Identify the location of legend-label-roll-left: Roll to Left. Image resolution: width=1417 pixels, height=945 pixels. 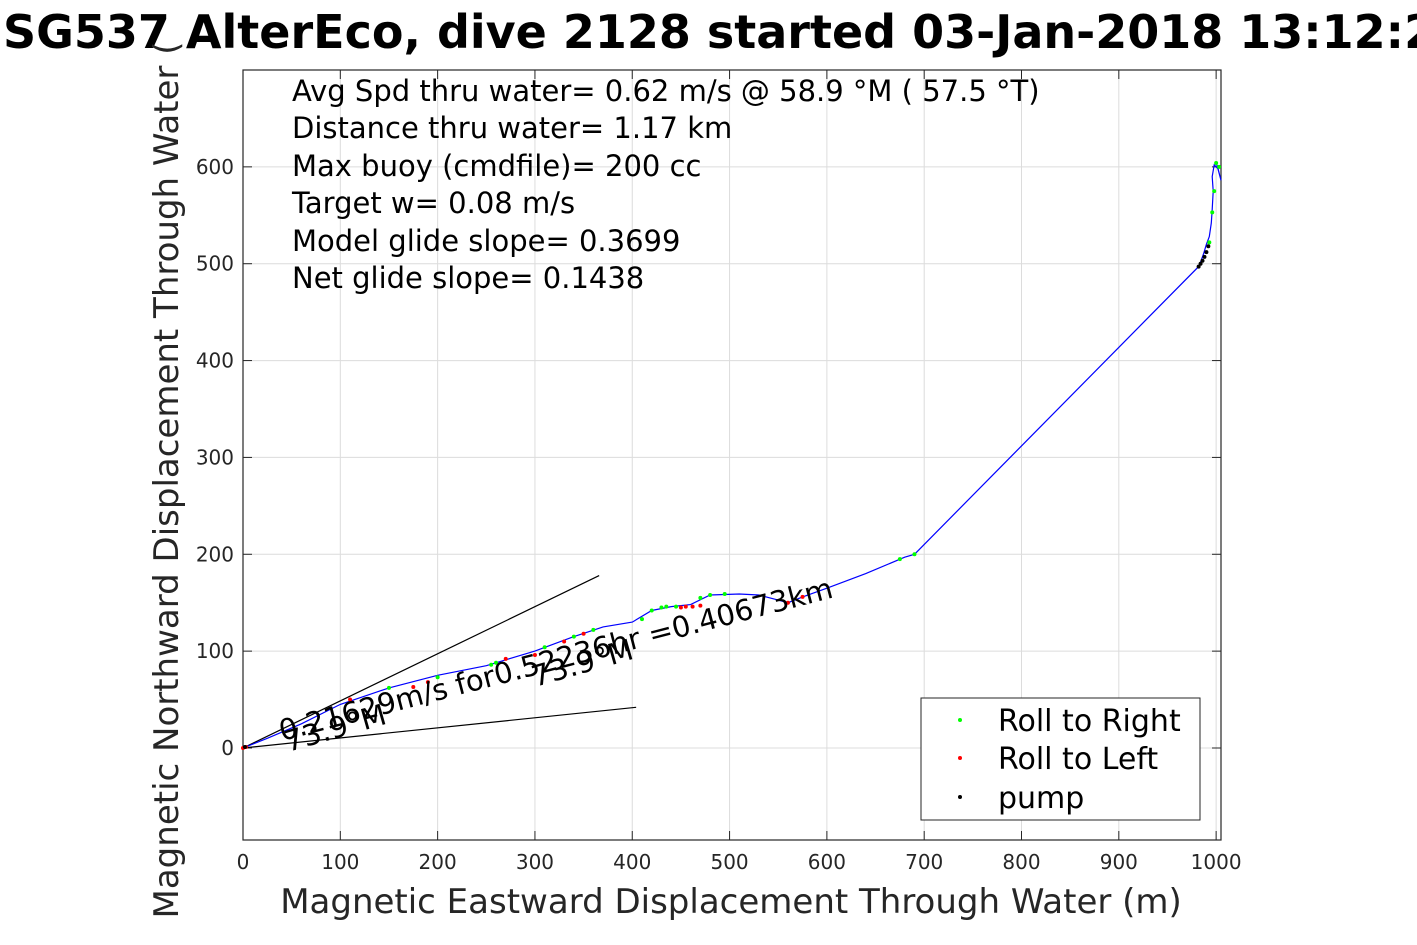
(1078, 759).